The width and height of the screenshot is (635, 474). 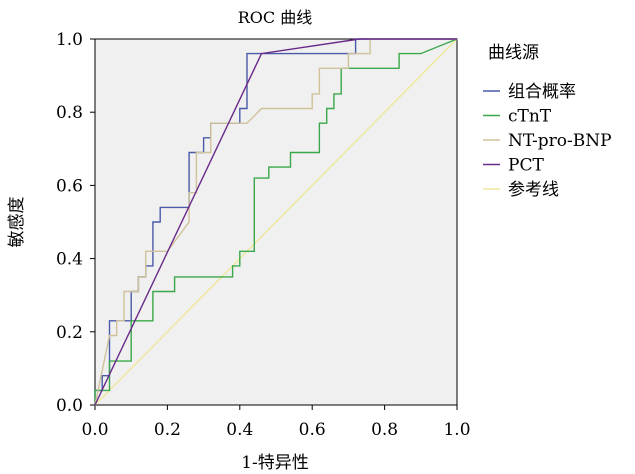 I want to click on legend: 组合概率 cTnT NT-pro-BNP PCT 参考线, so click(x=547, y=141).